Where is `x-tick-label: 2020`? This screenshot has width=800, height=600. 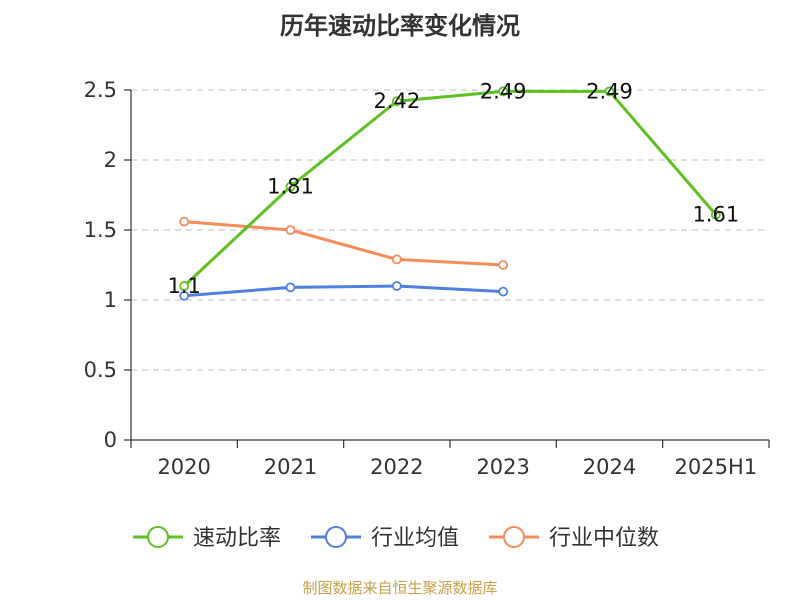
x-tick-label: 2020 is located at coordinates (183, 467).